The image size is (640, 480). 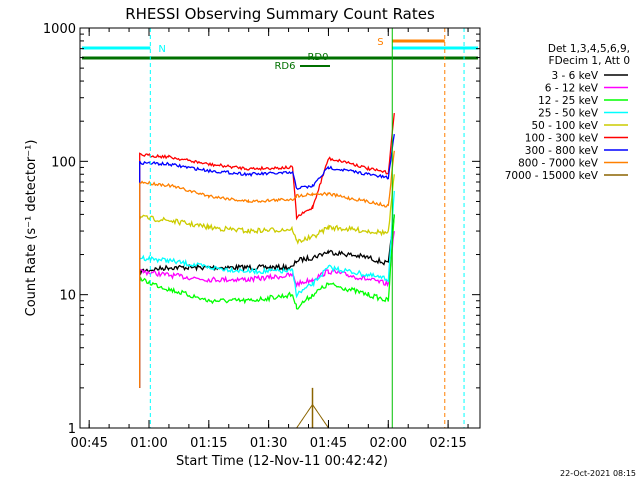 I want to click on legend-entry-label: 7000 - 15000 keV, so click(x=552, y=176).